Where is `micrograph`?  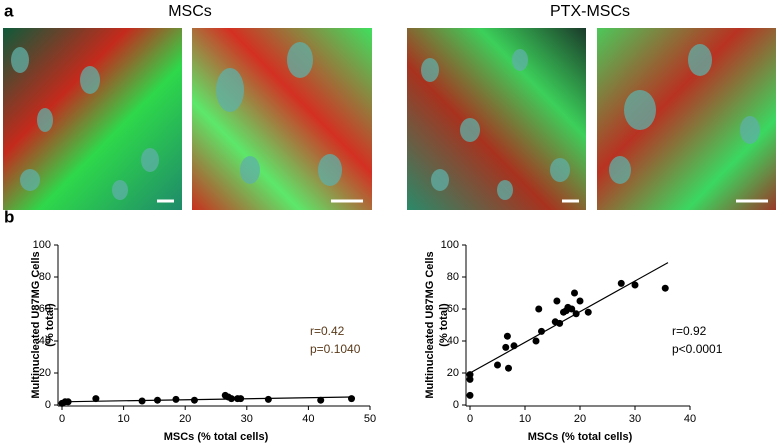 micrograph is located at coordinates (282, 119).